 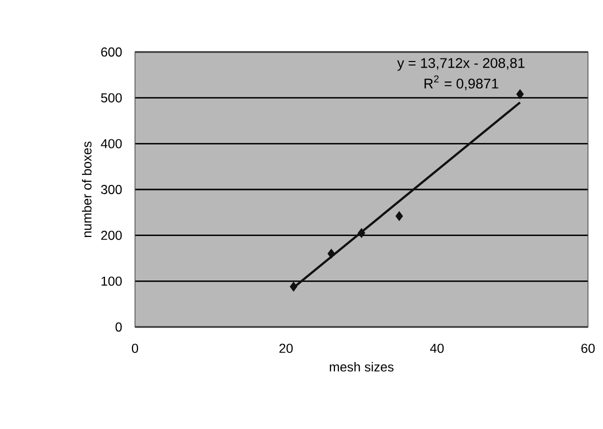 What do you see at coordinates (362, 367) in the screenshot?
I see `x-axis-title: mesh sizes` at bounding box center [362, 367].